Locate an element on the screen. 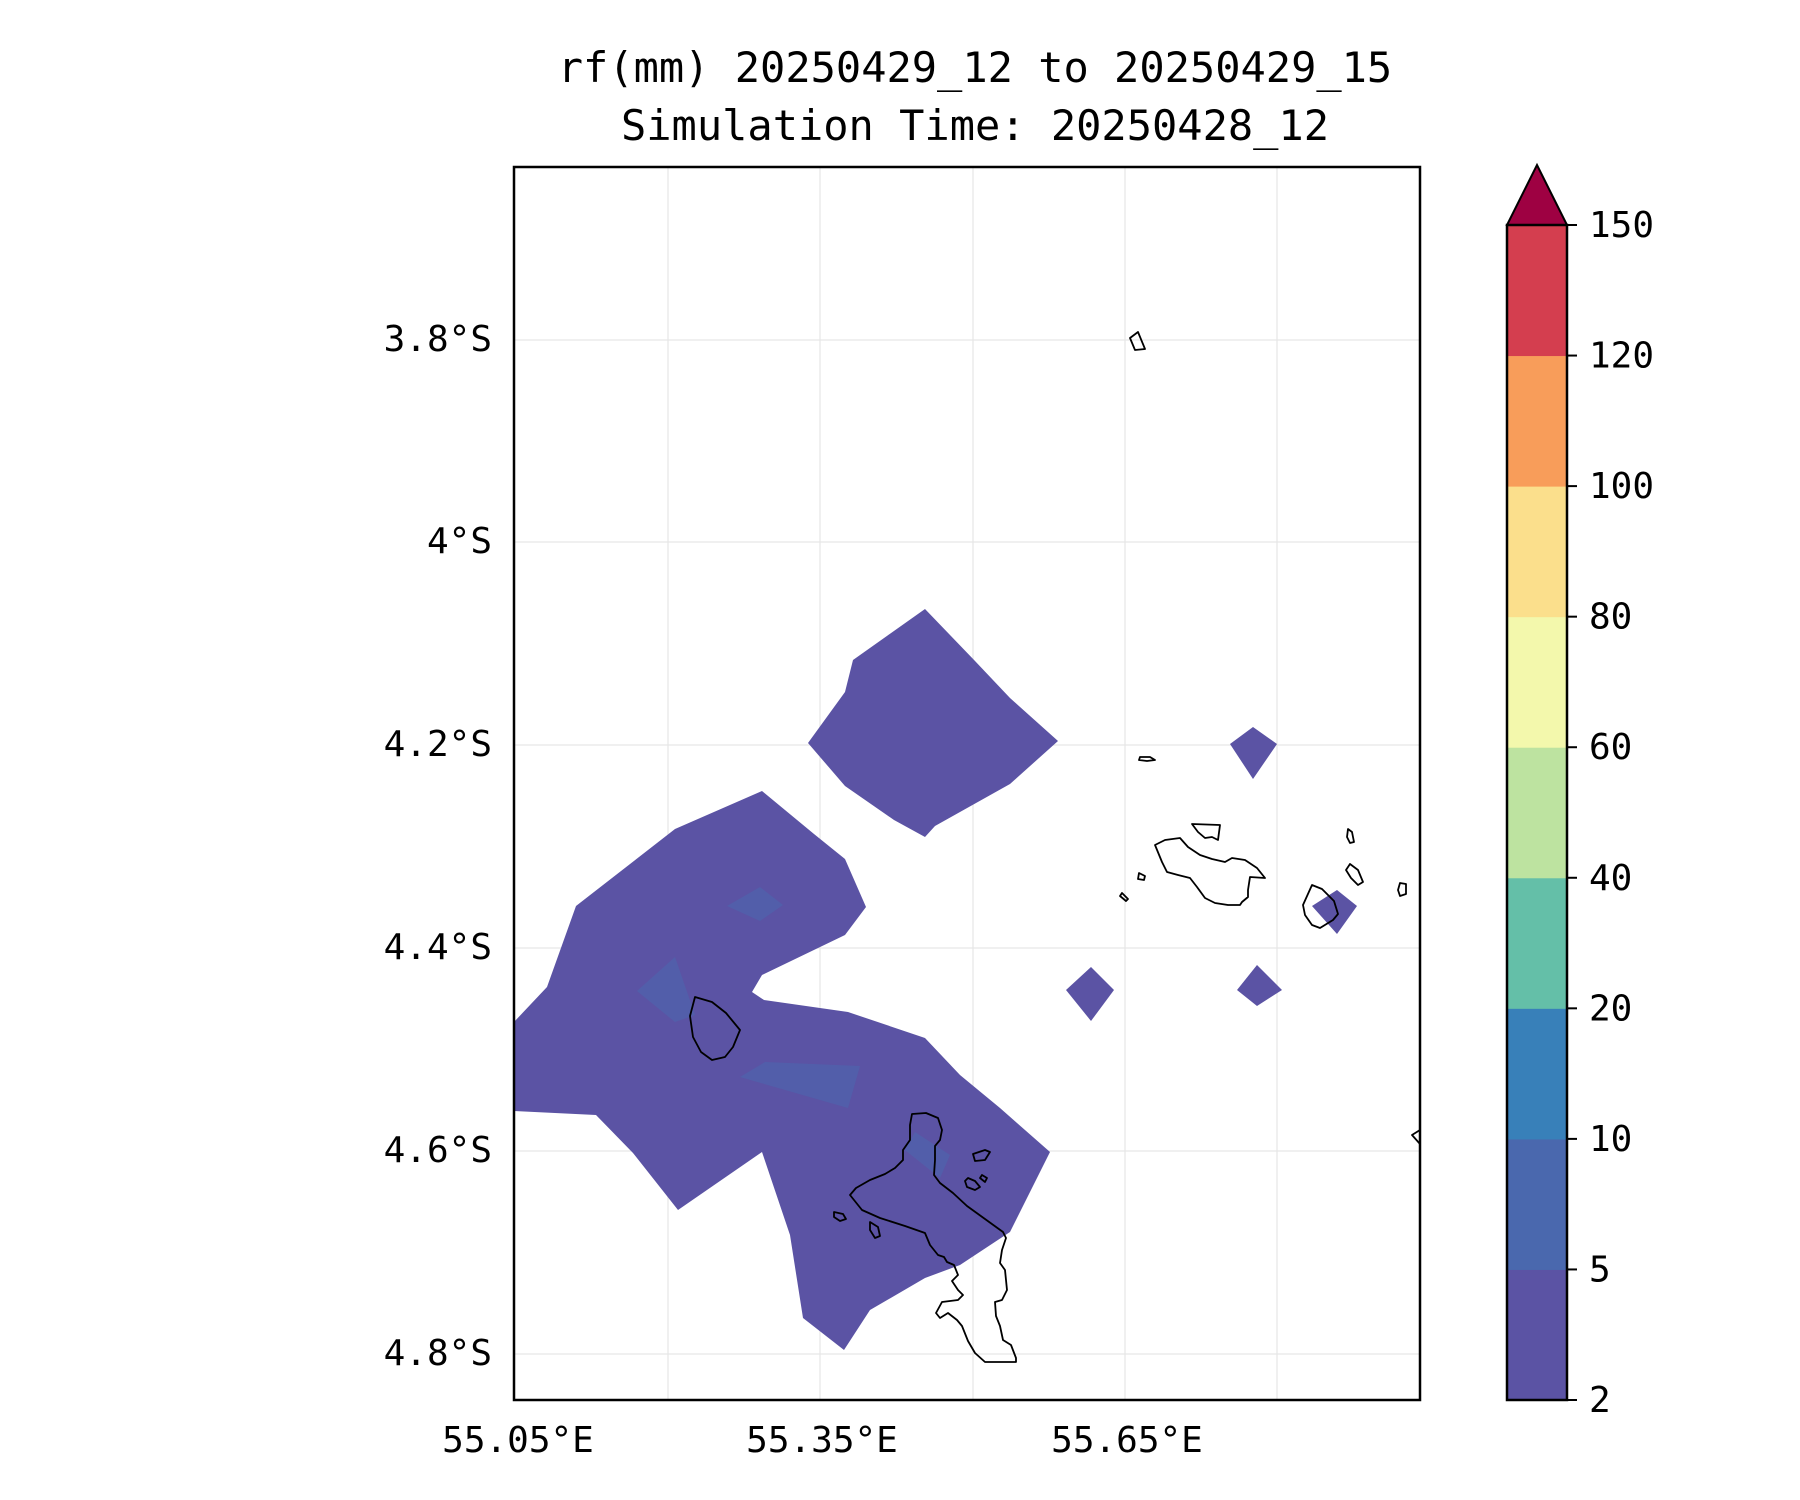 This screenshot has width=1800, height=1500. colorbar-tick-label: 60 is located at coordinates (1610, 747).